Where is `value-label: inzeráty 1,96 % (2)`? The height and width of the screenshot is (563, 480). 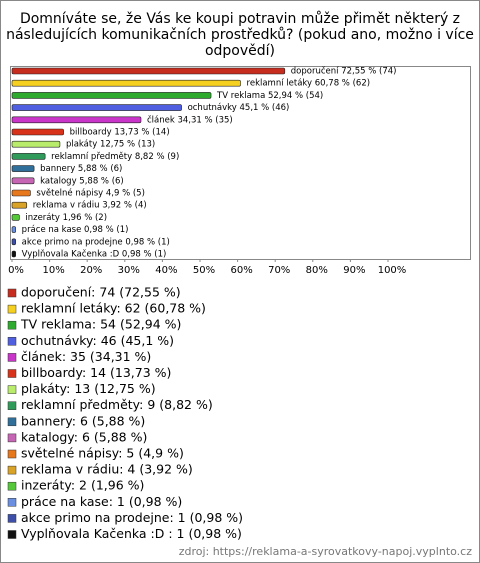 value-label: inzeráty 1,96 % (2) is located at coordinates (66, 218).